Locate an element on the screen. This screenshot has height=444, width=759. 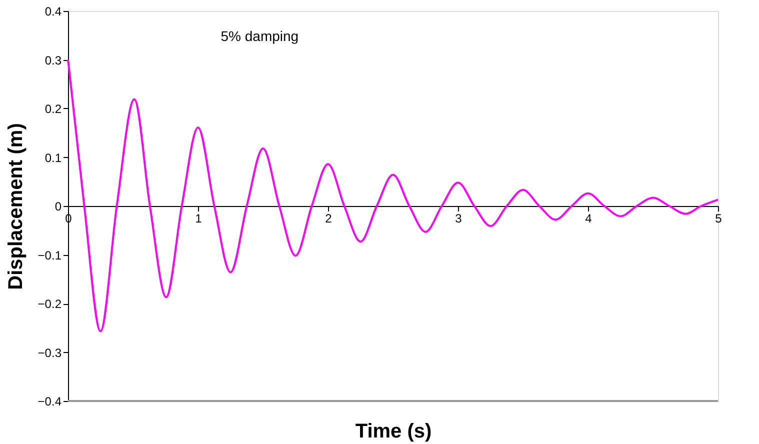
y-tick-label: 0.4 is located at coordinates (53, 11).